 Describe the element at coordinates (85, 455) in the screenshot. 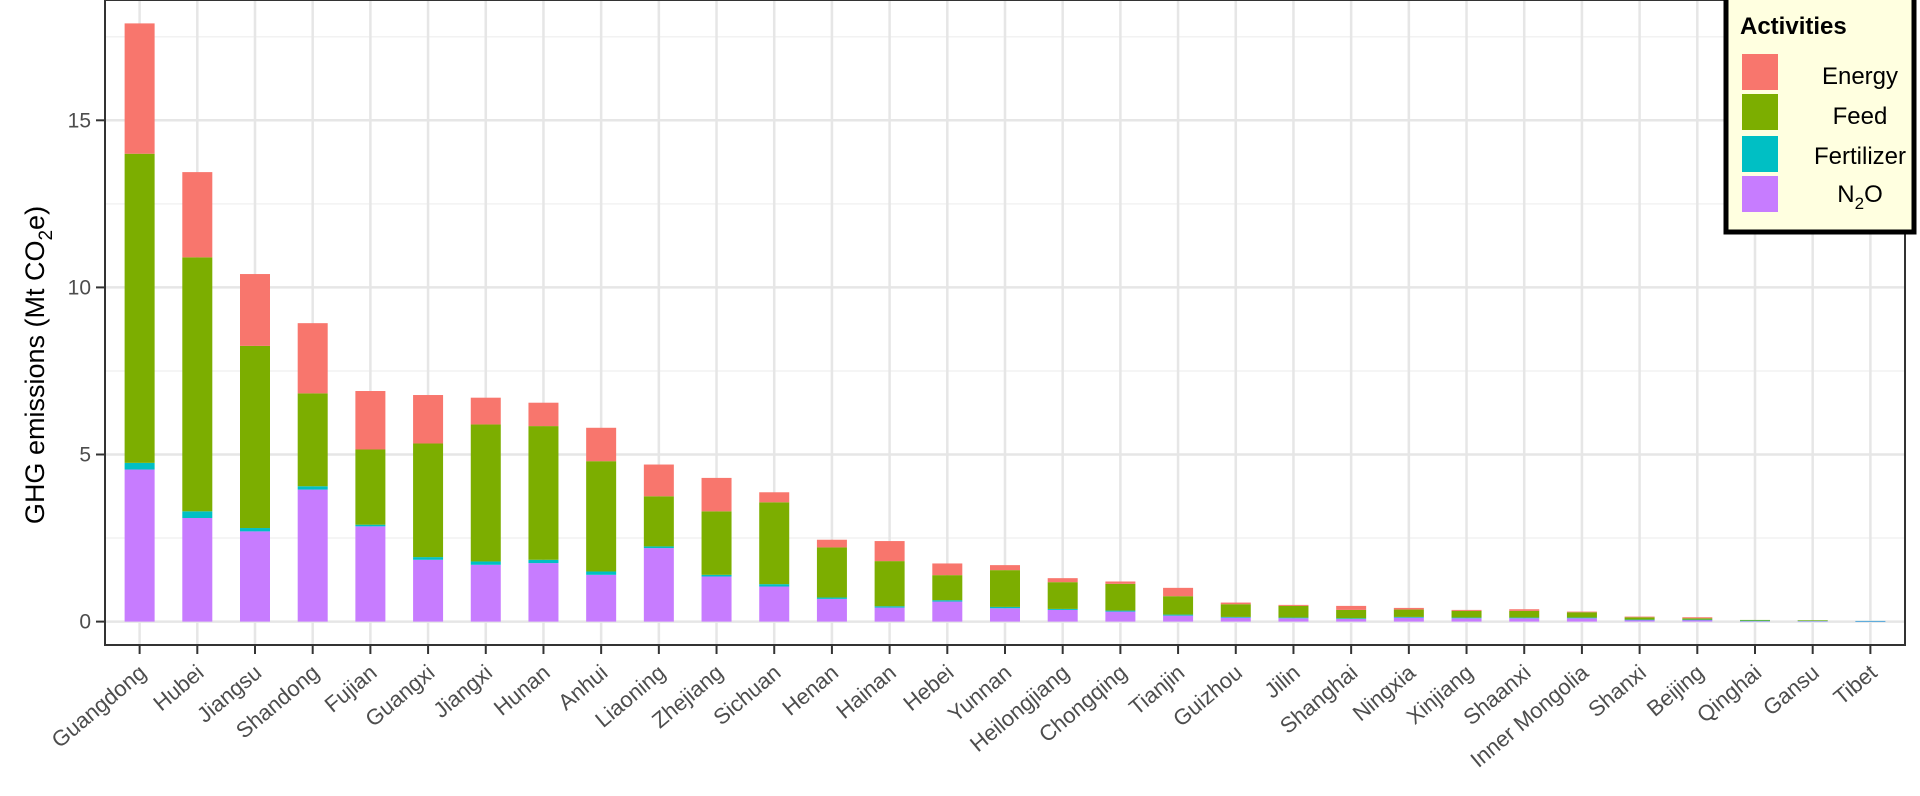

I see `y-tick-label: 5` at that location.